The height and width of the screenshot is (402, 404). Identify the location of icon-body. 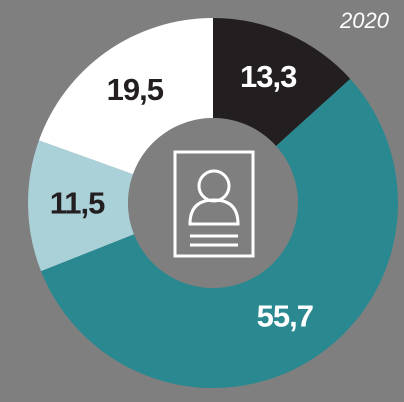
(214, 212).